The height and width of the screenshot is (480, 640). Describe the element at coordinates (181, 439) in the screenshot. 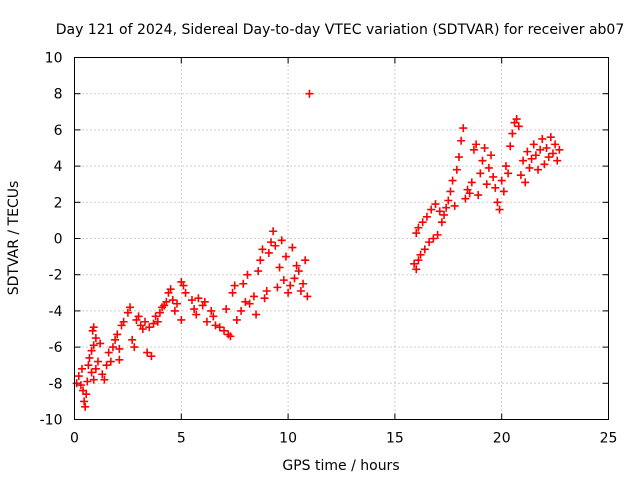

I see `x-tick-label: 5` at that location.